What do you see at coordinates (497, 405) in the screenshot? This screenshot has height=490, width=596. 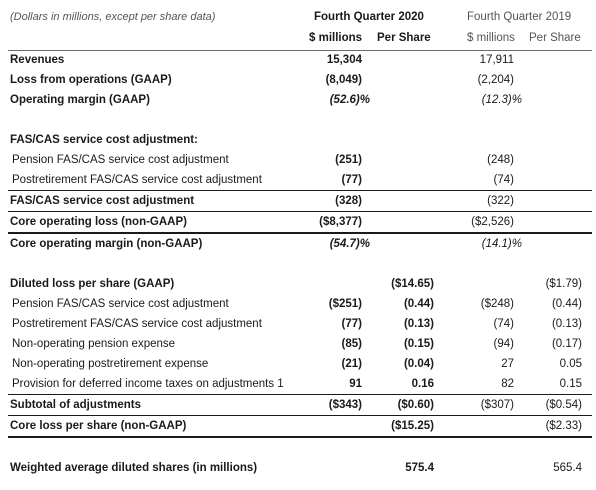 I see `cell-2019-millions: ($307)` at bounding box center [497, 405].